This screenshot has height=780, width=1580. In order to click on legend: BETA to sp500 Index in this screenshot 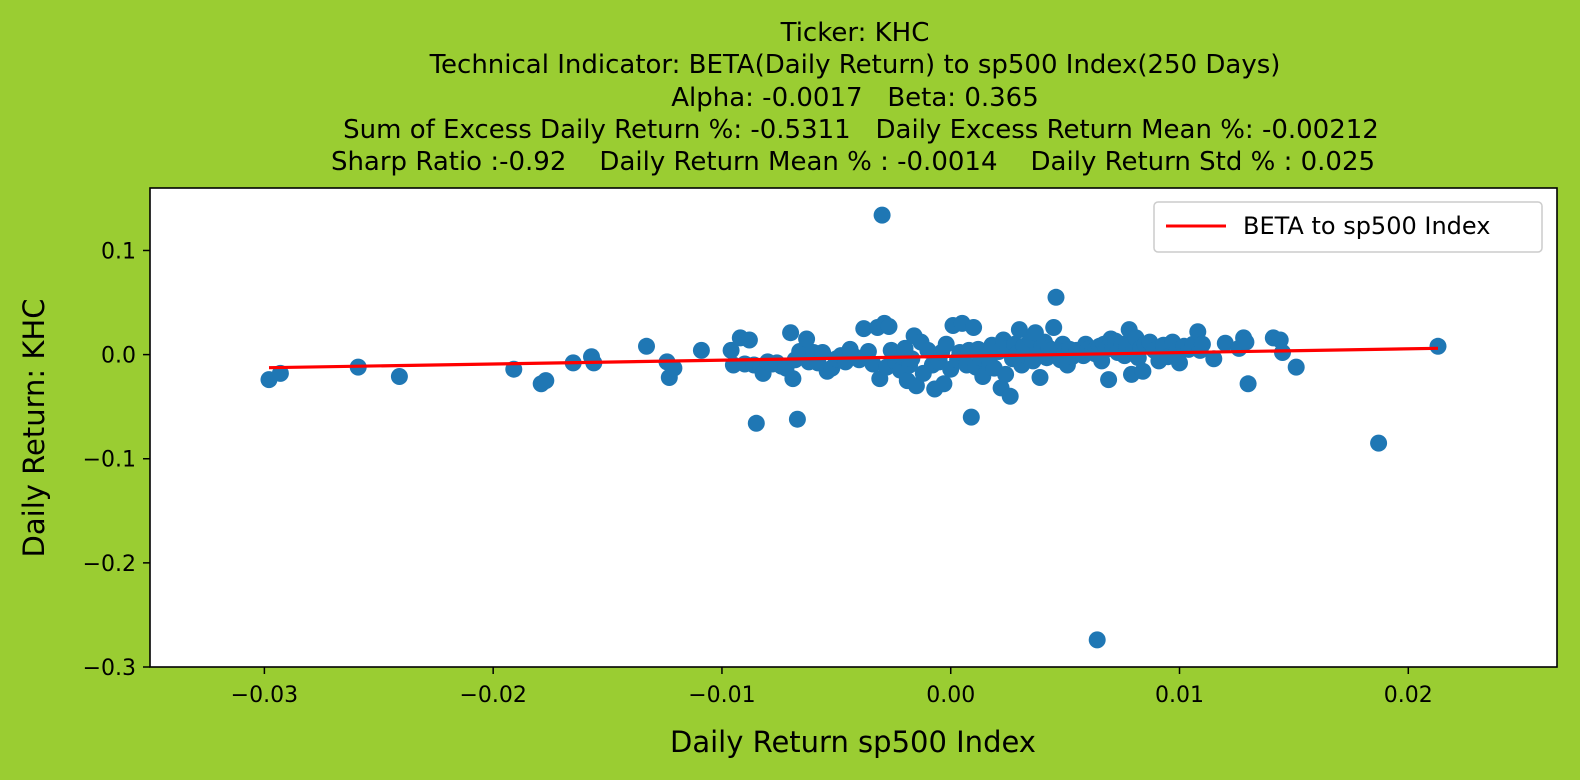, I will do `click(1348, 227)`.